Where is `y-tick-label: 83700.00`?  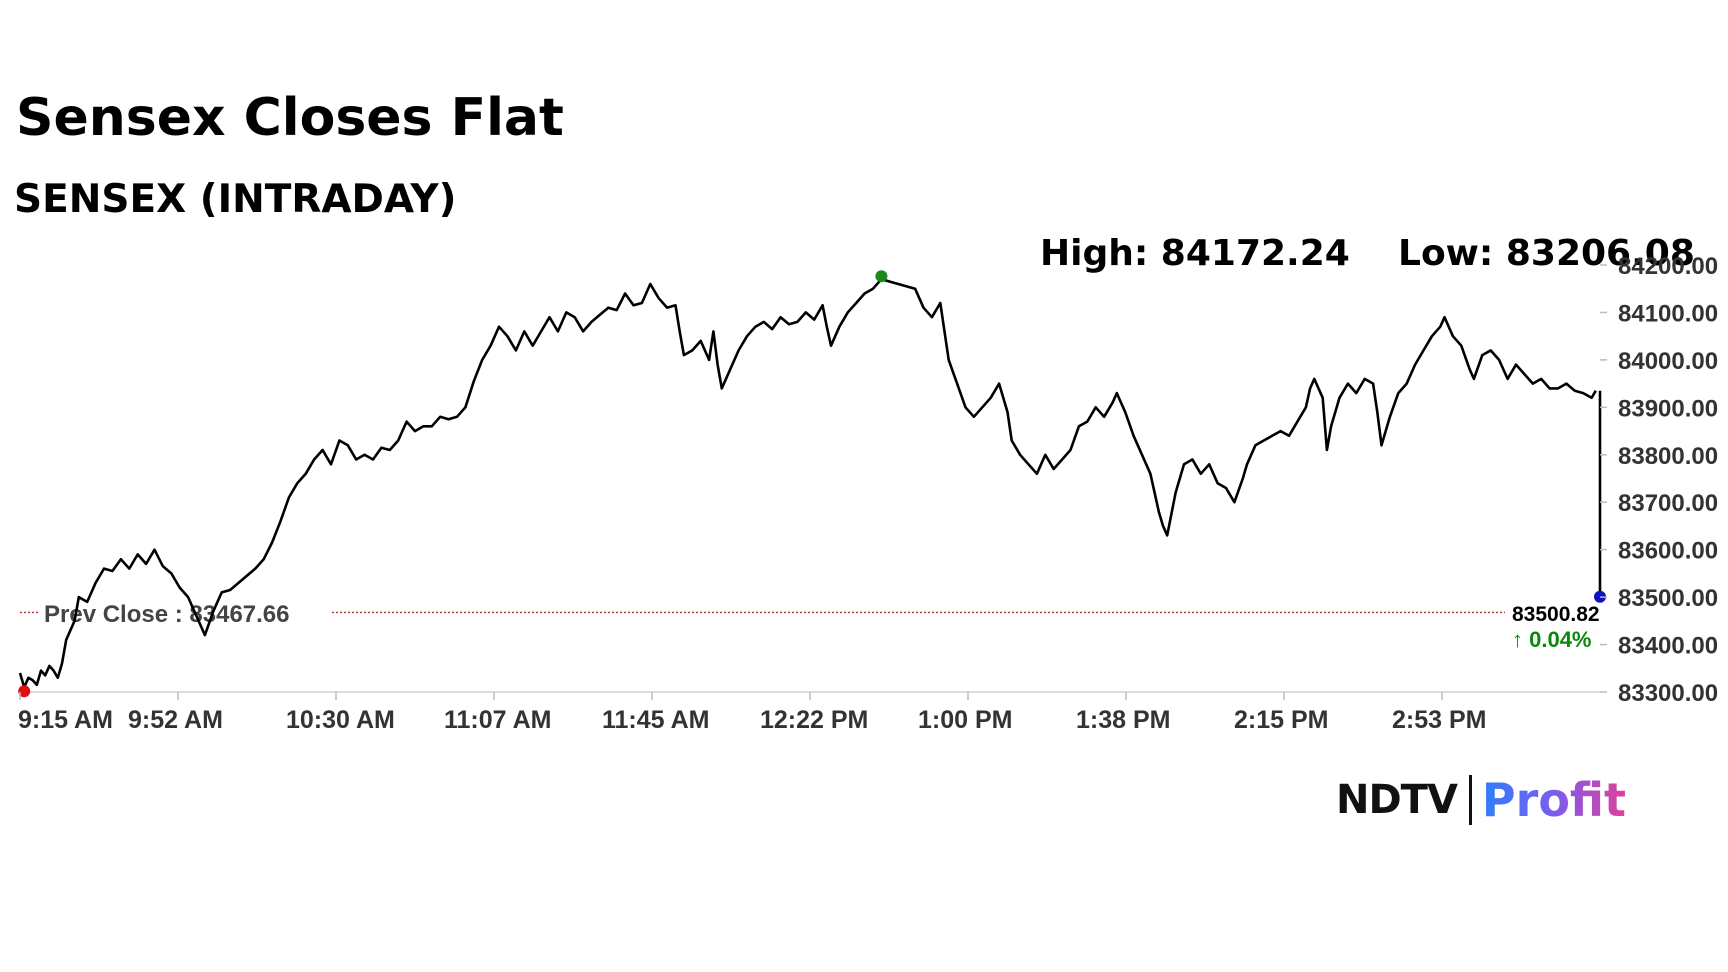 y-tick-label: 83700.00 is located at coordinates (1668, 503).